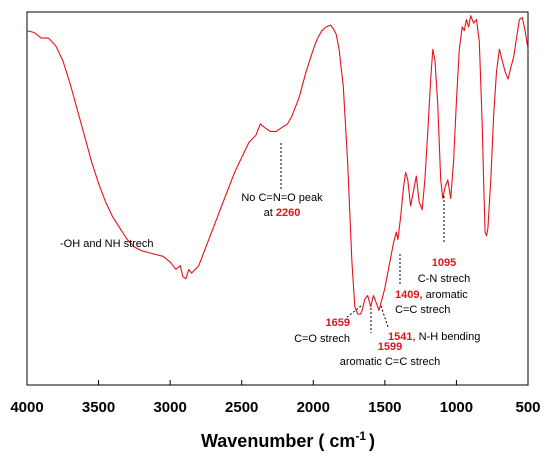  I want to click on annotation-value: 2260, so click(288, 213).